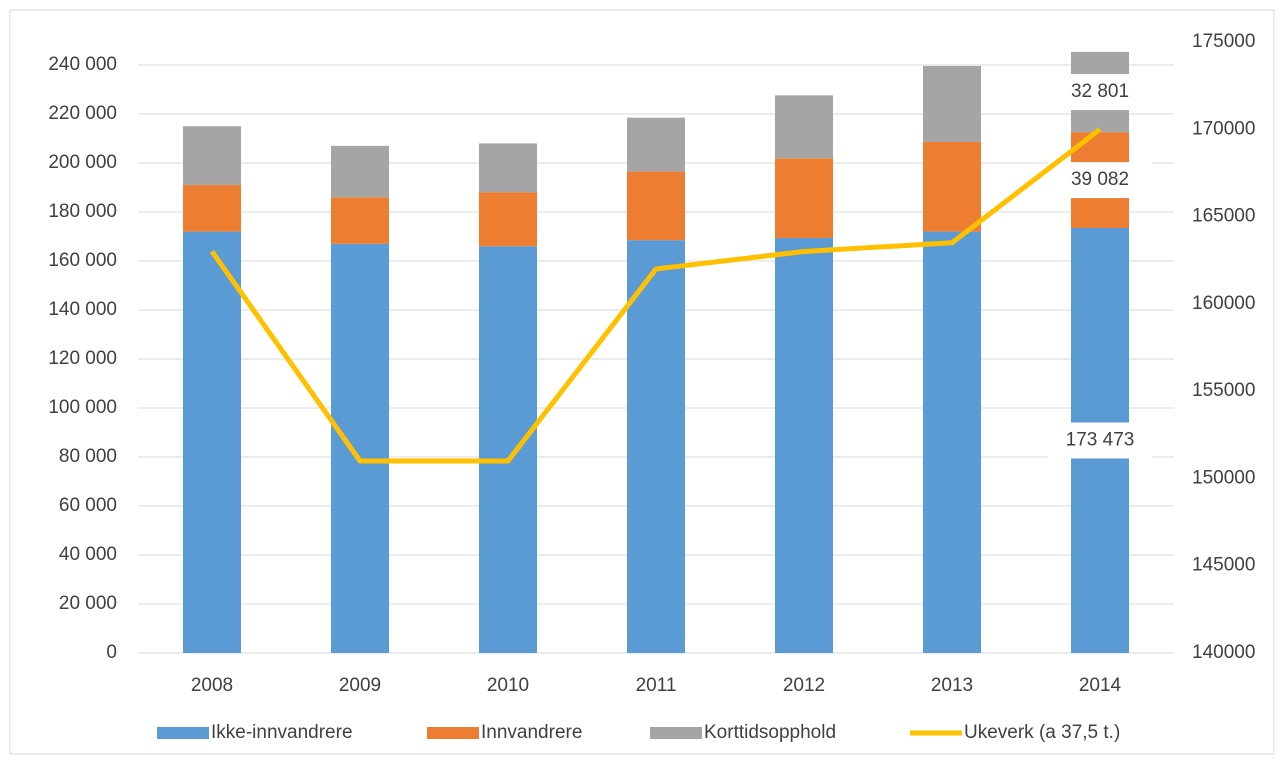 The height and width of the screenshot is (770, 1285). What do you see at coordinates (1223, 477) in the screenshot?
I see `y2-tick-label: 150000` at bounding box center [1223, 477].